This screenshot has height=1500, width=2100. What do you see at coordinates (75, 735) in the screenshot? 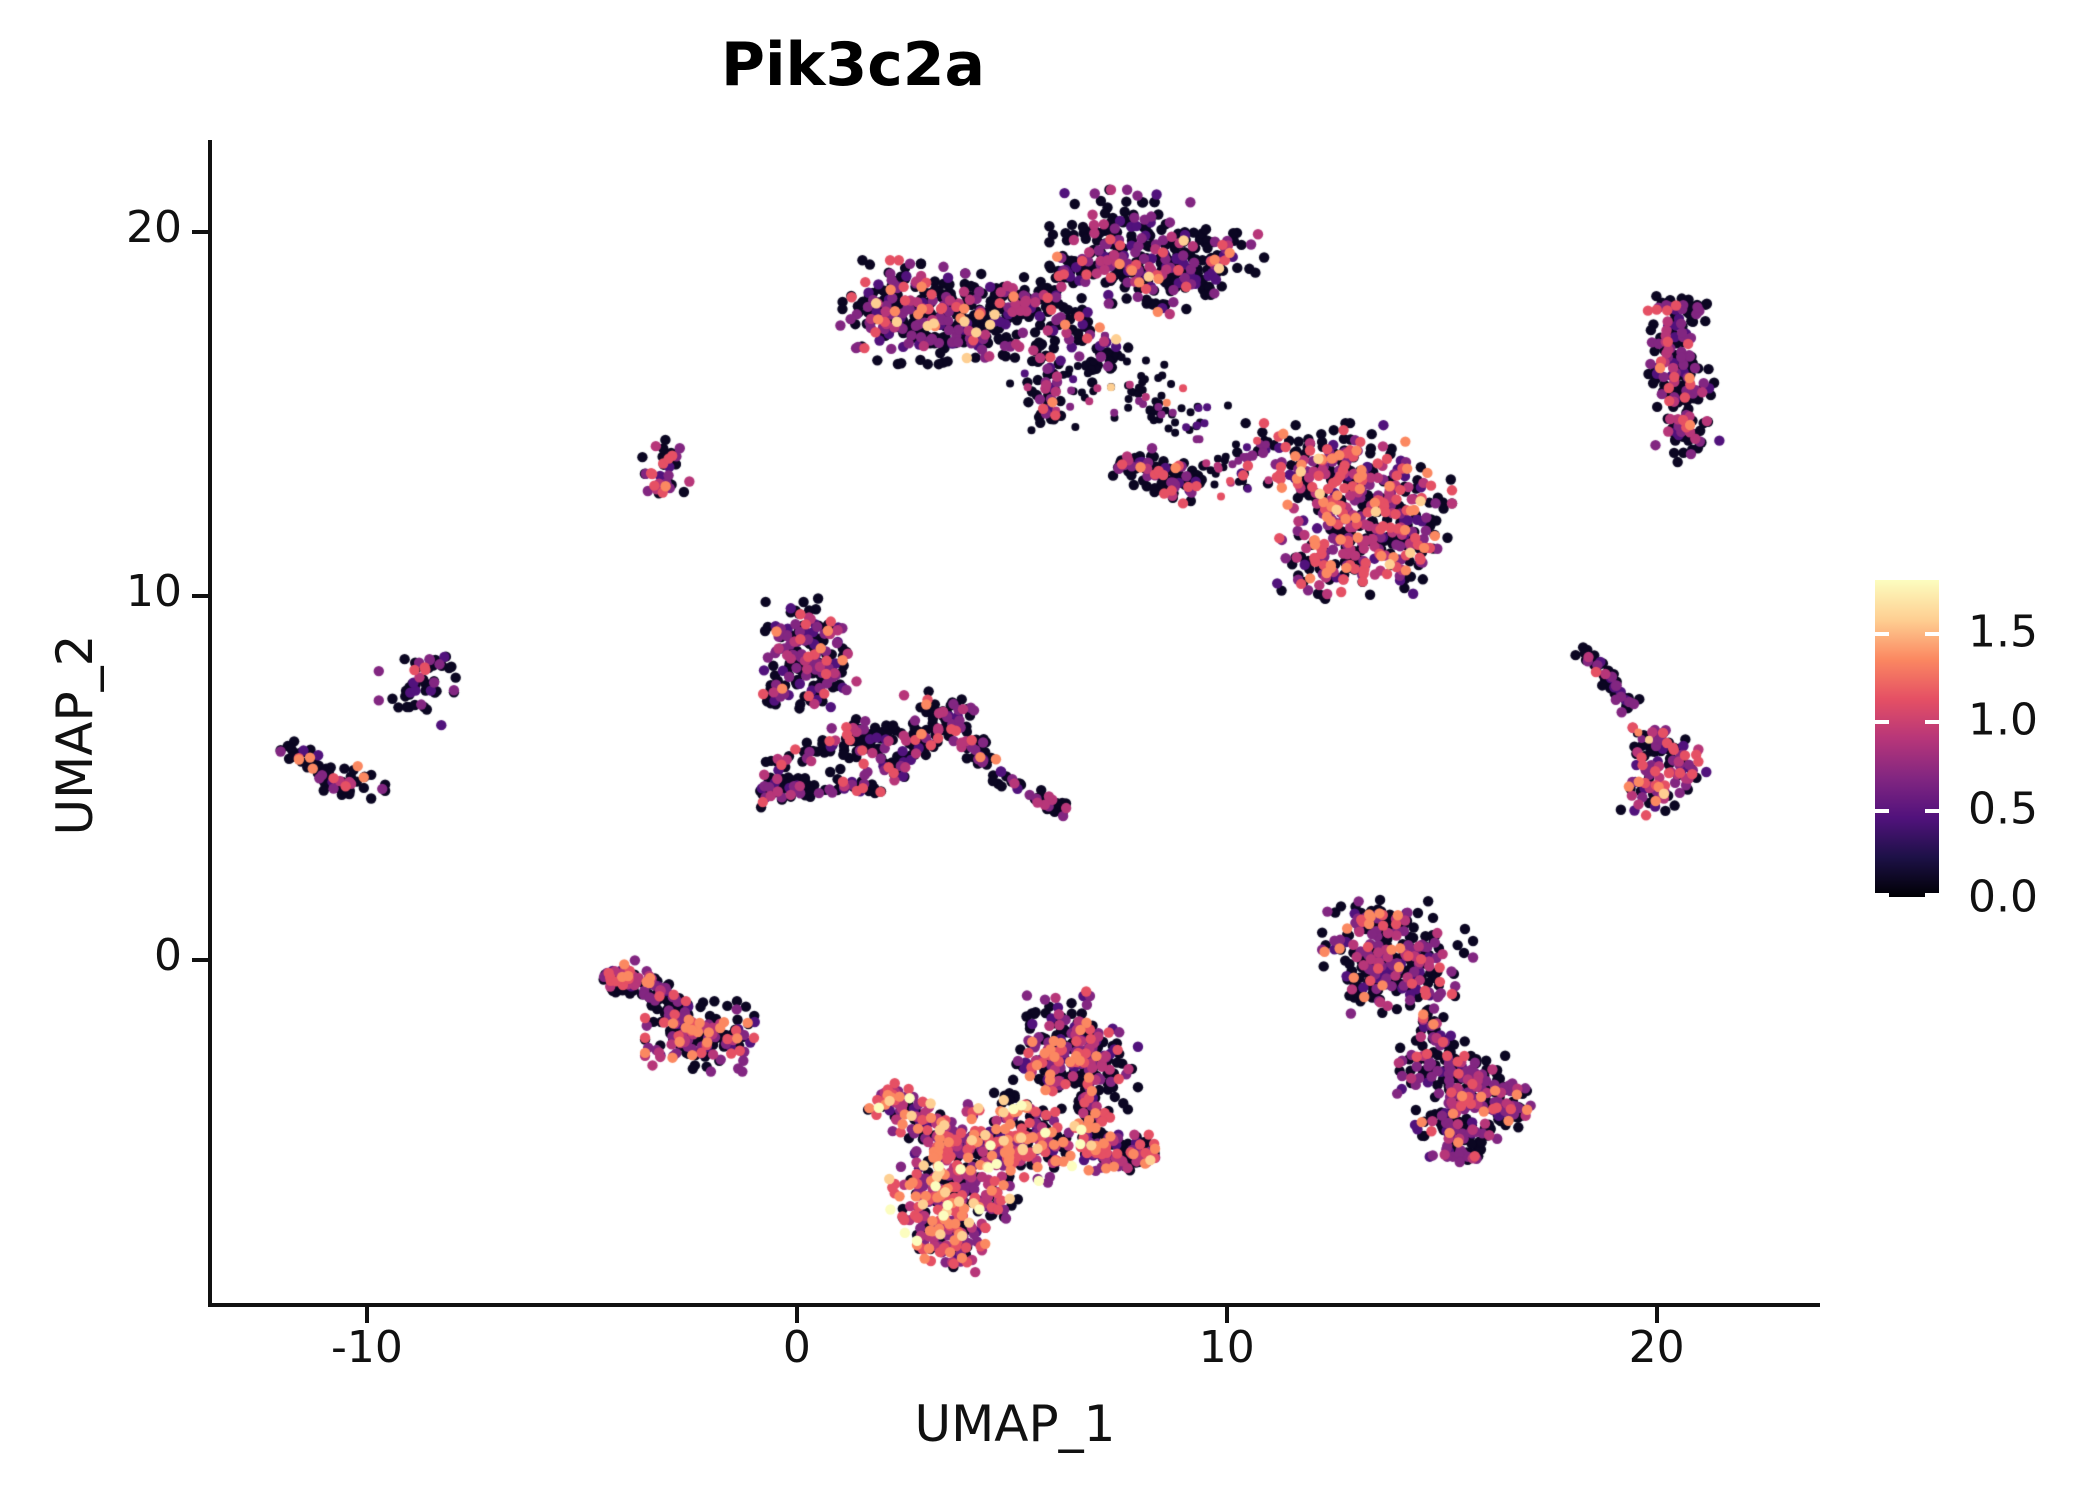
I see `y-axis-title: UMAP_2` at bounding box center [75, 735].